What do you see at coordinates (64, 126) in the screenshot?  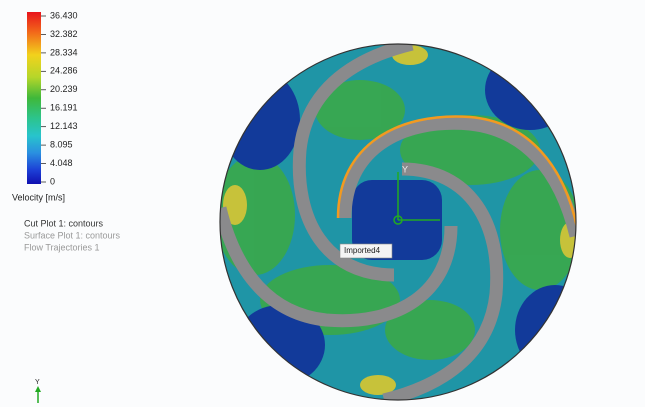 I see `legend-tick-label: 12.143` at bounding box center [64, 126].